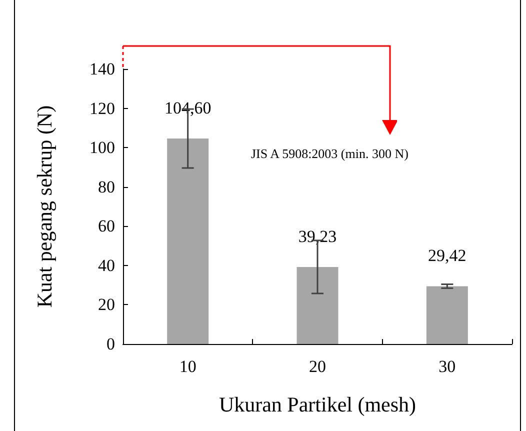  What do you see at coordinates (102, 108) in the screenshot?
I see `y-tick-label: 120` at bounding box center [102, 108].